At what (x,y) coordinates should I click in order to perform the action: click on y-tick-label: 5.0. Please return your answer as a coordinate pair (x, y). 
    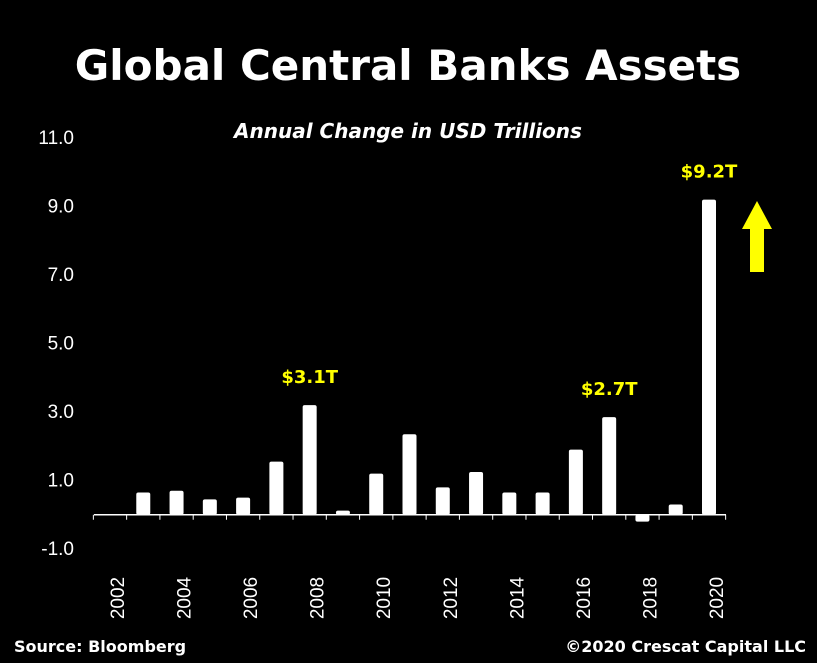
    Looking at the image, I should click on (61, 344).